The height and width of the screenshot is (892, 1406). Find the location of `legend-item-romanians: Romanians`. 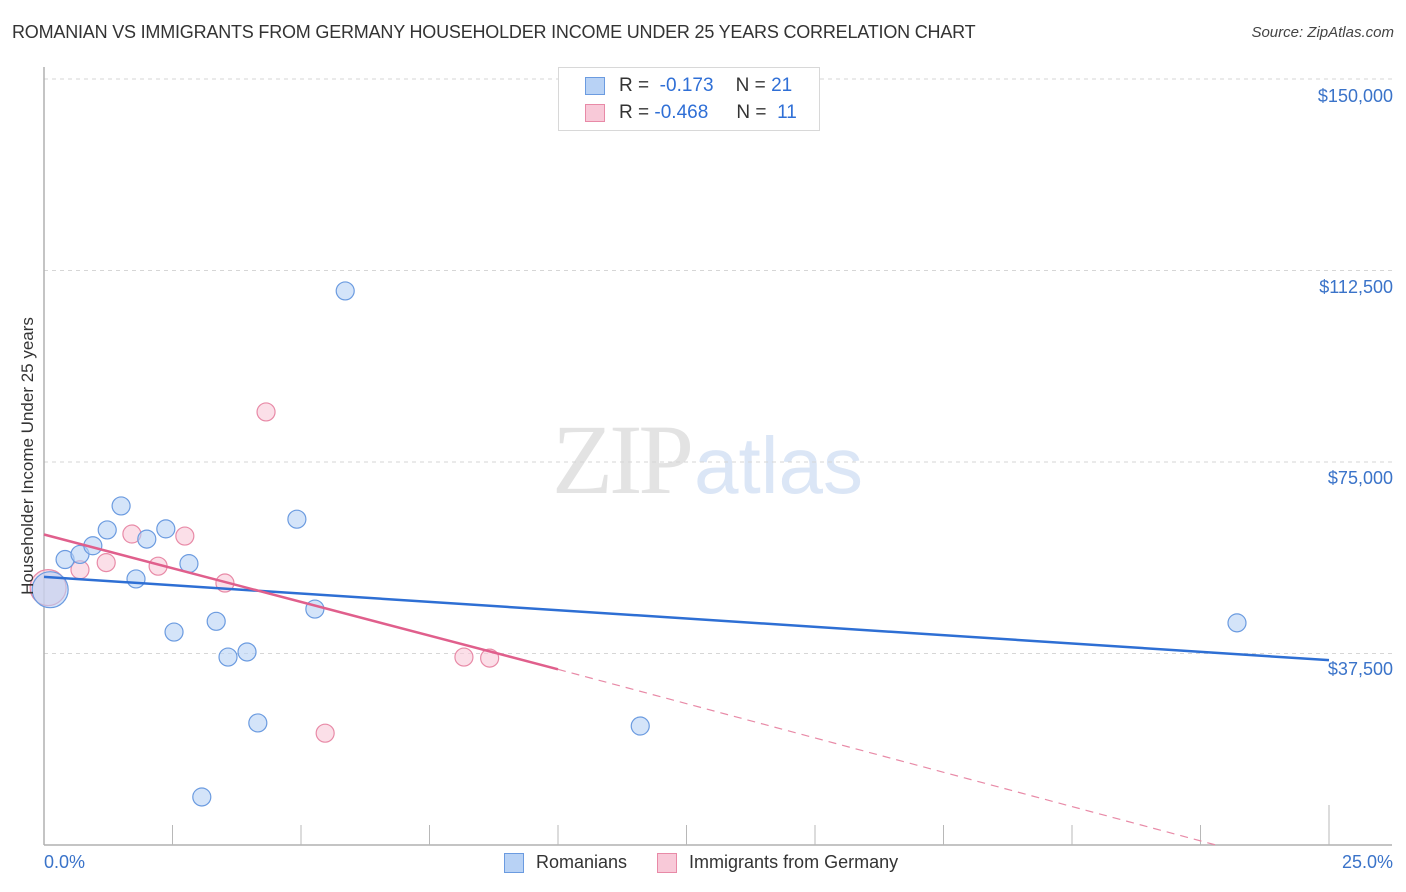

legend-item-romanians: Romanians is located at coordinates (565, 862).